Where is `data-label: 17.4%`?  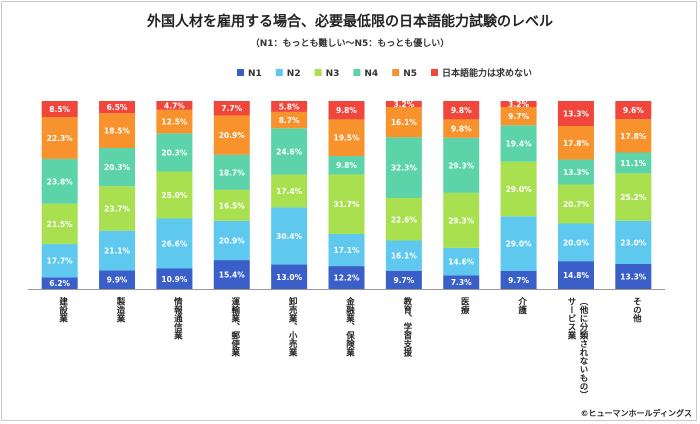 data-label: 17.4% is located at coordinates (289, 191).